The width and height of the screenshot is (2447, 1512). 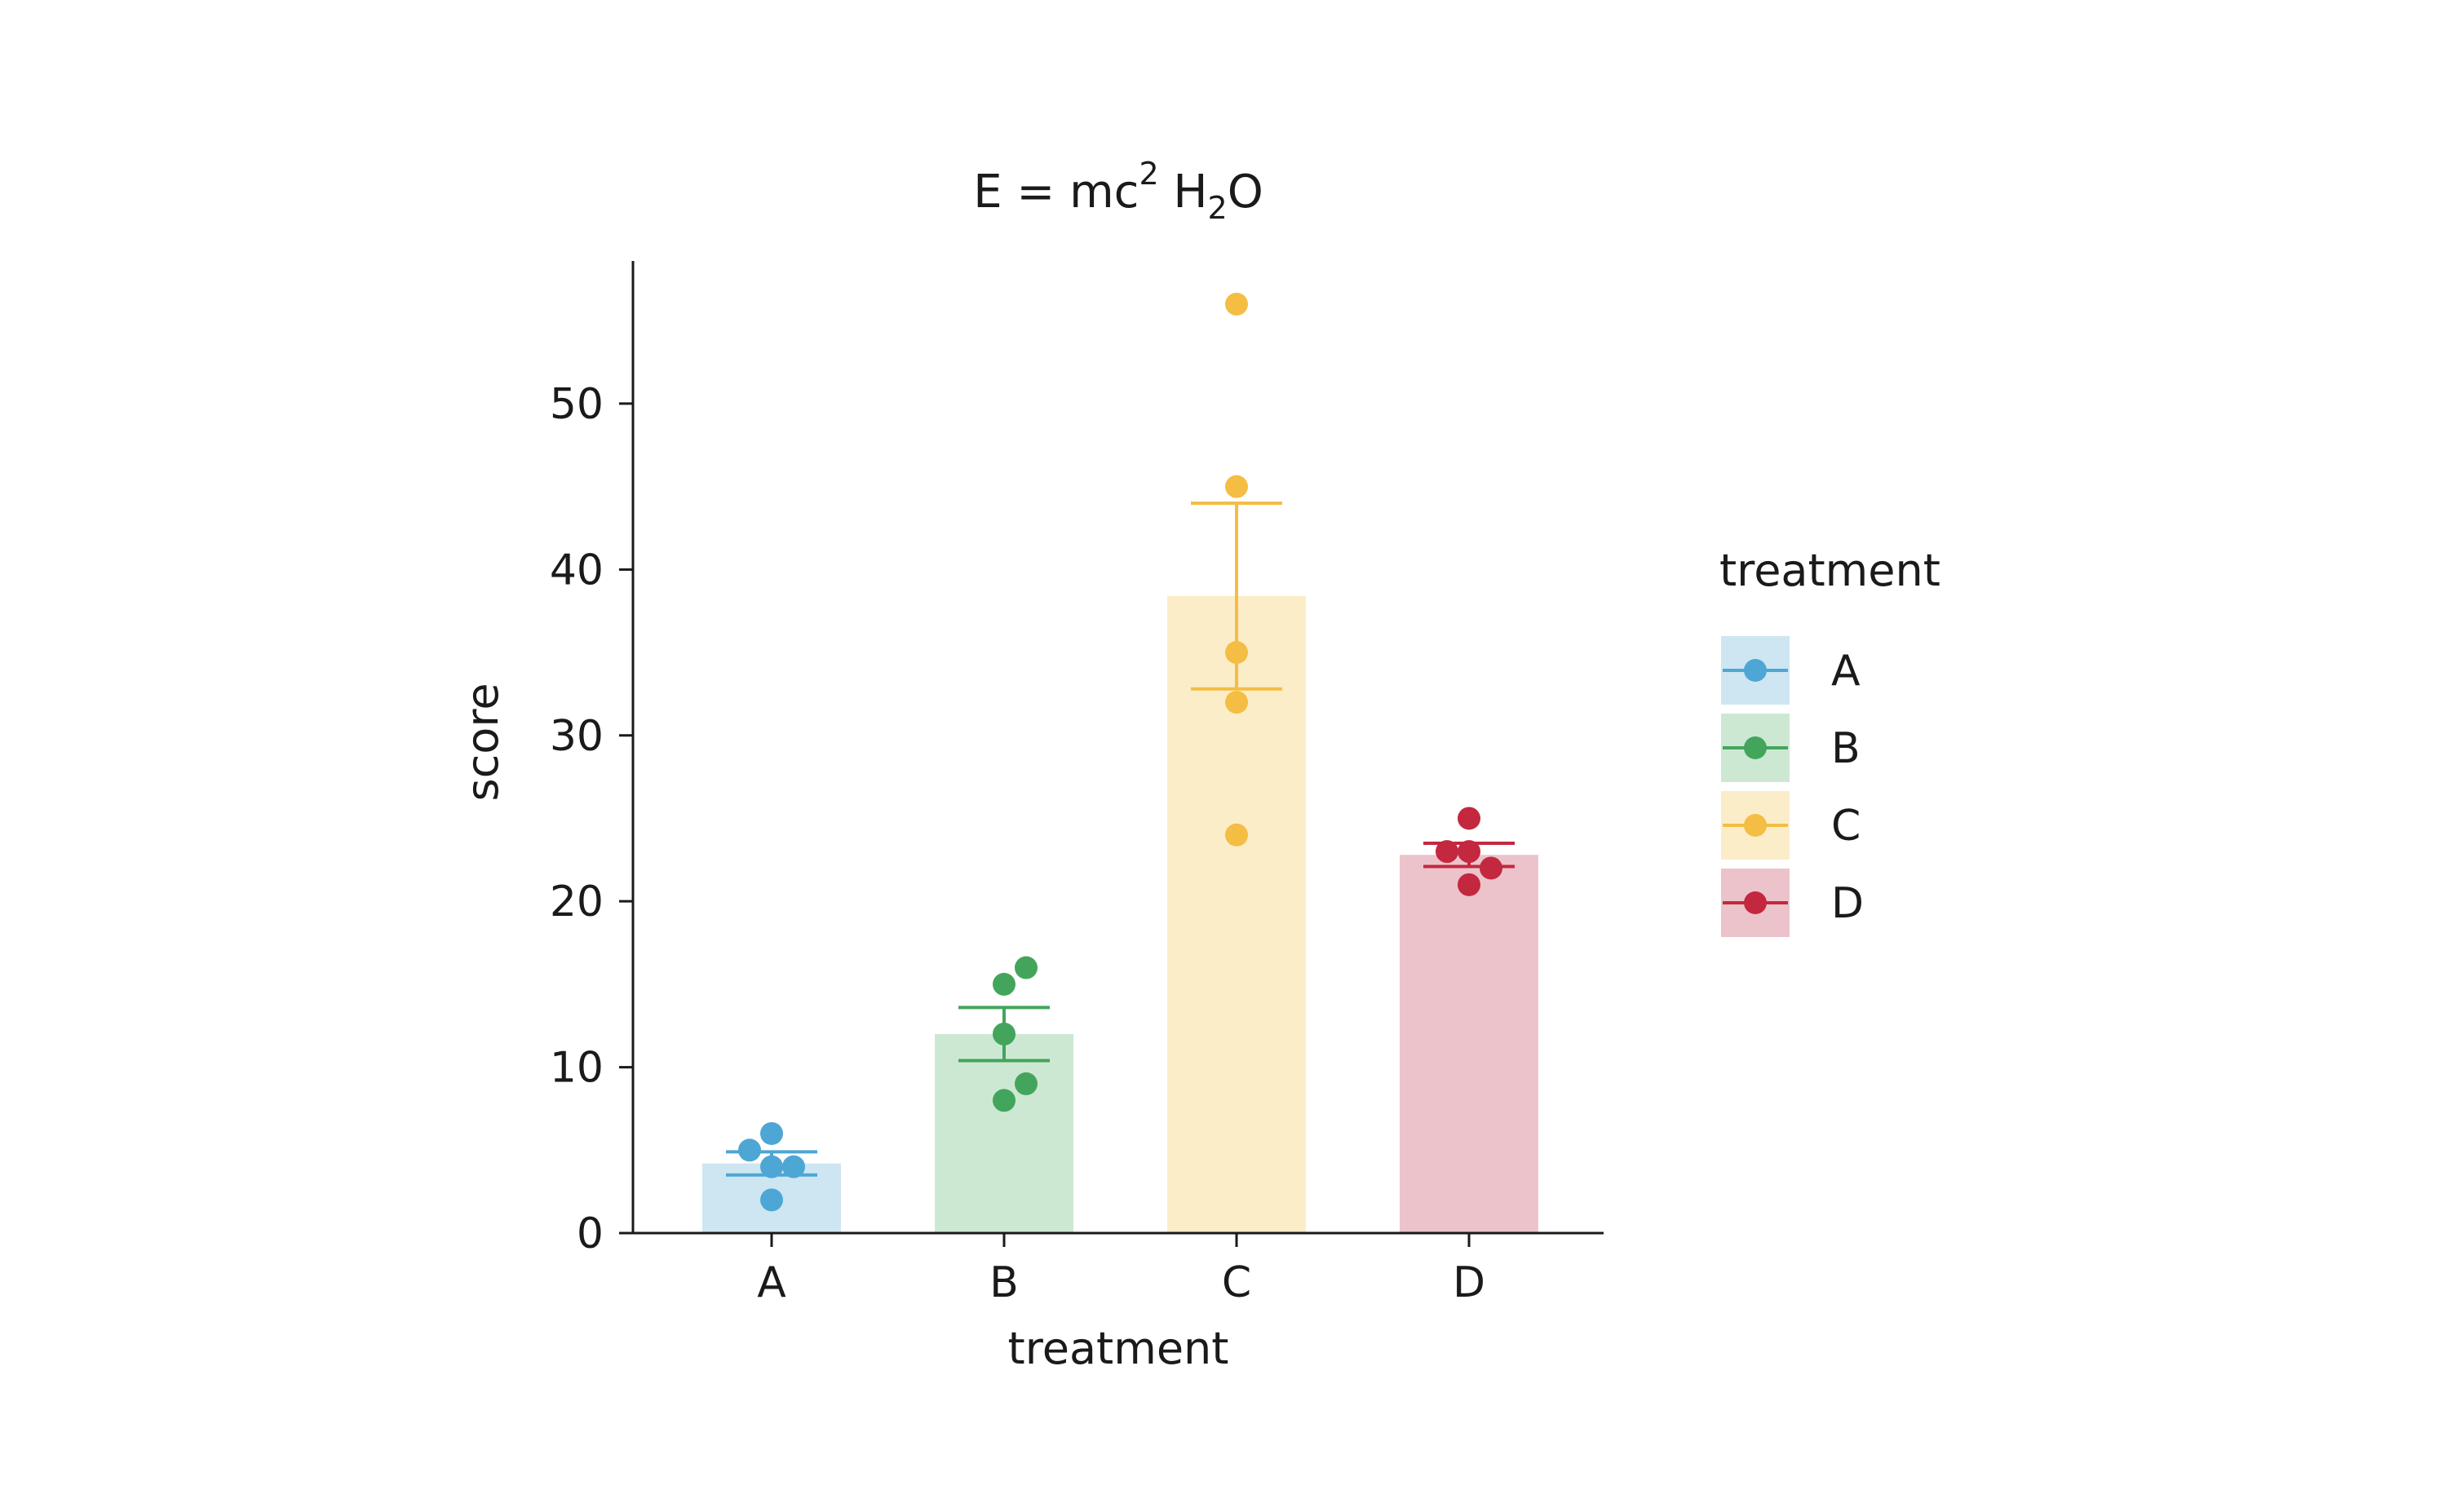 I want to click on bar-B, so click(x=1004, y=1133).